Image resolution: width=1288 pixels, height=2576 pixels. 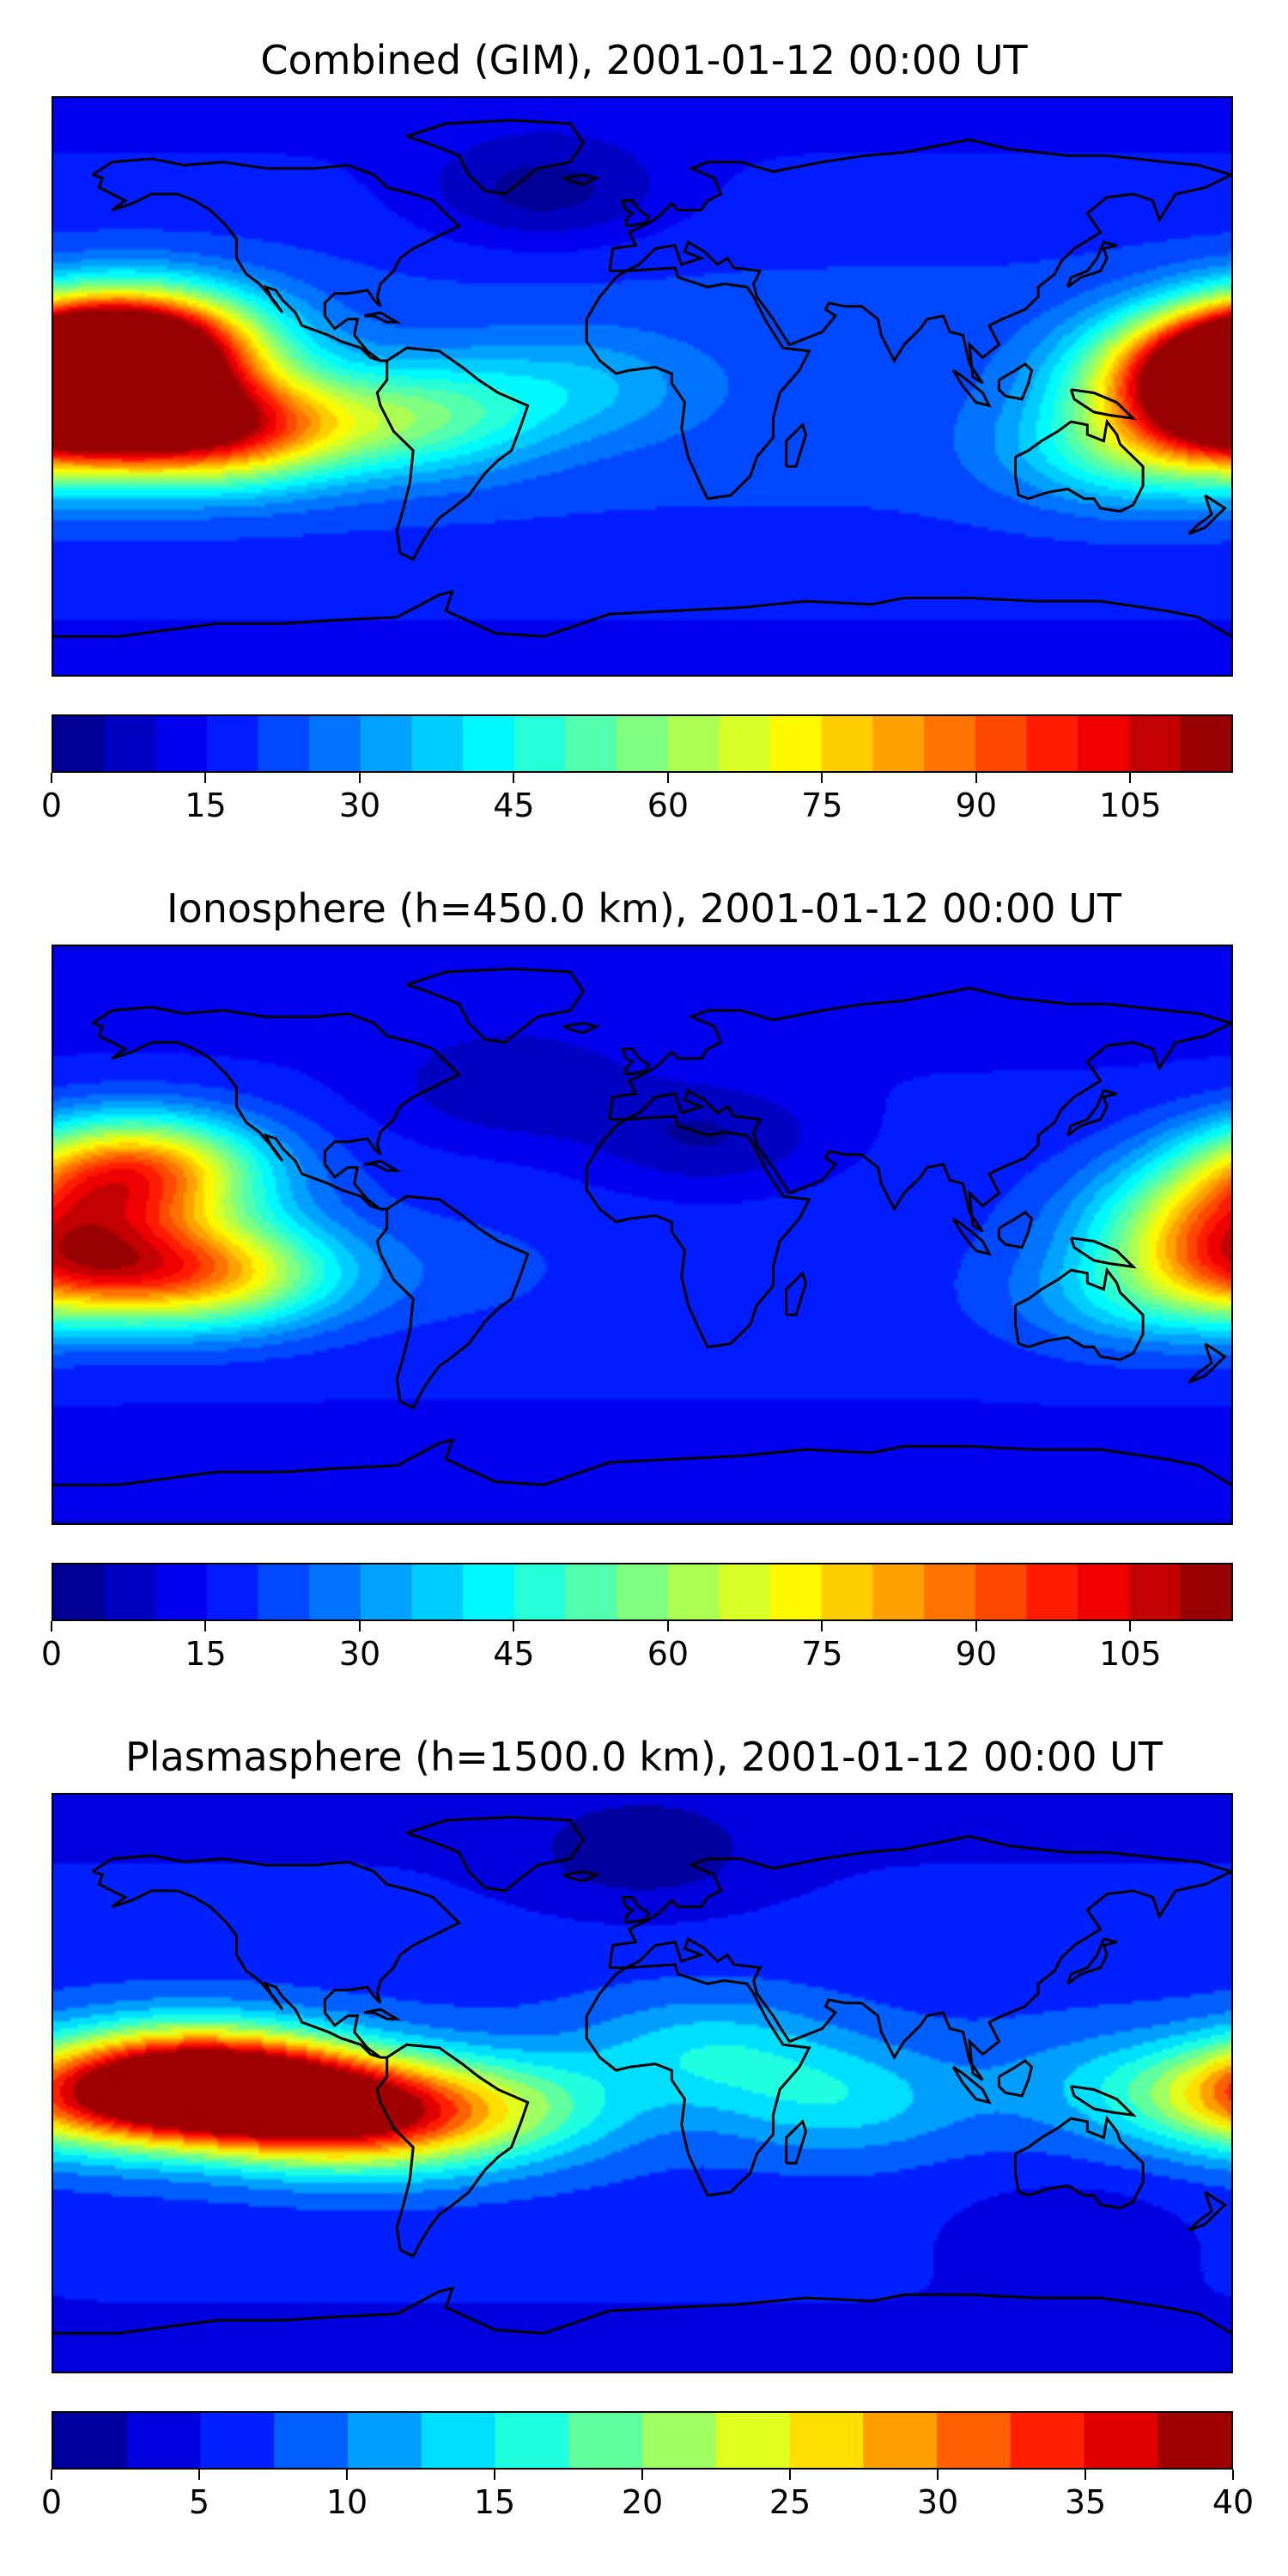 What do you see at coordinates (514, 806) in the screenshot?
I see `colorbar-tick-label: 45` at bounding box center [514, 806].